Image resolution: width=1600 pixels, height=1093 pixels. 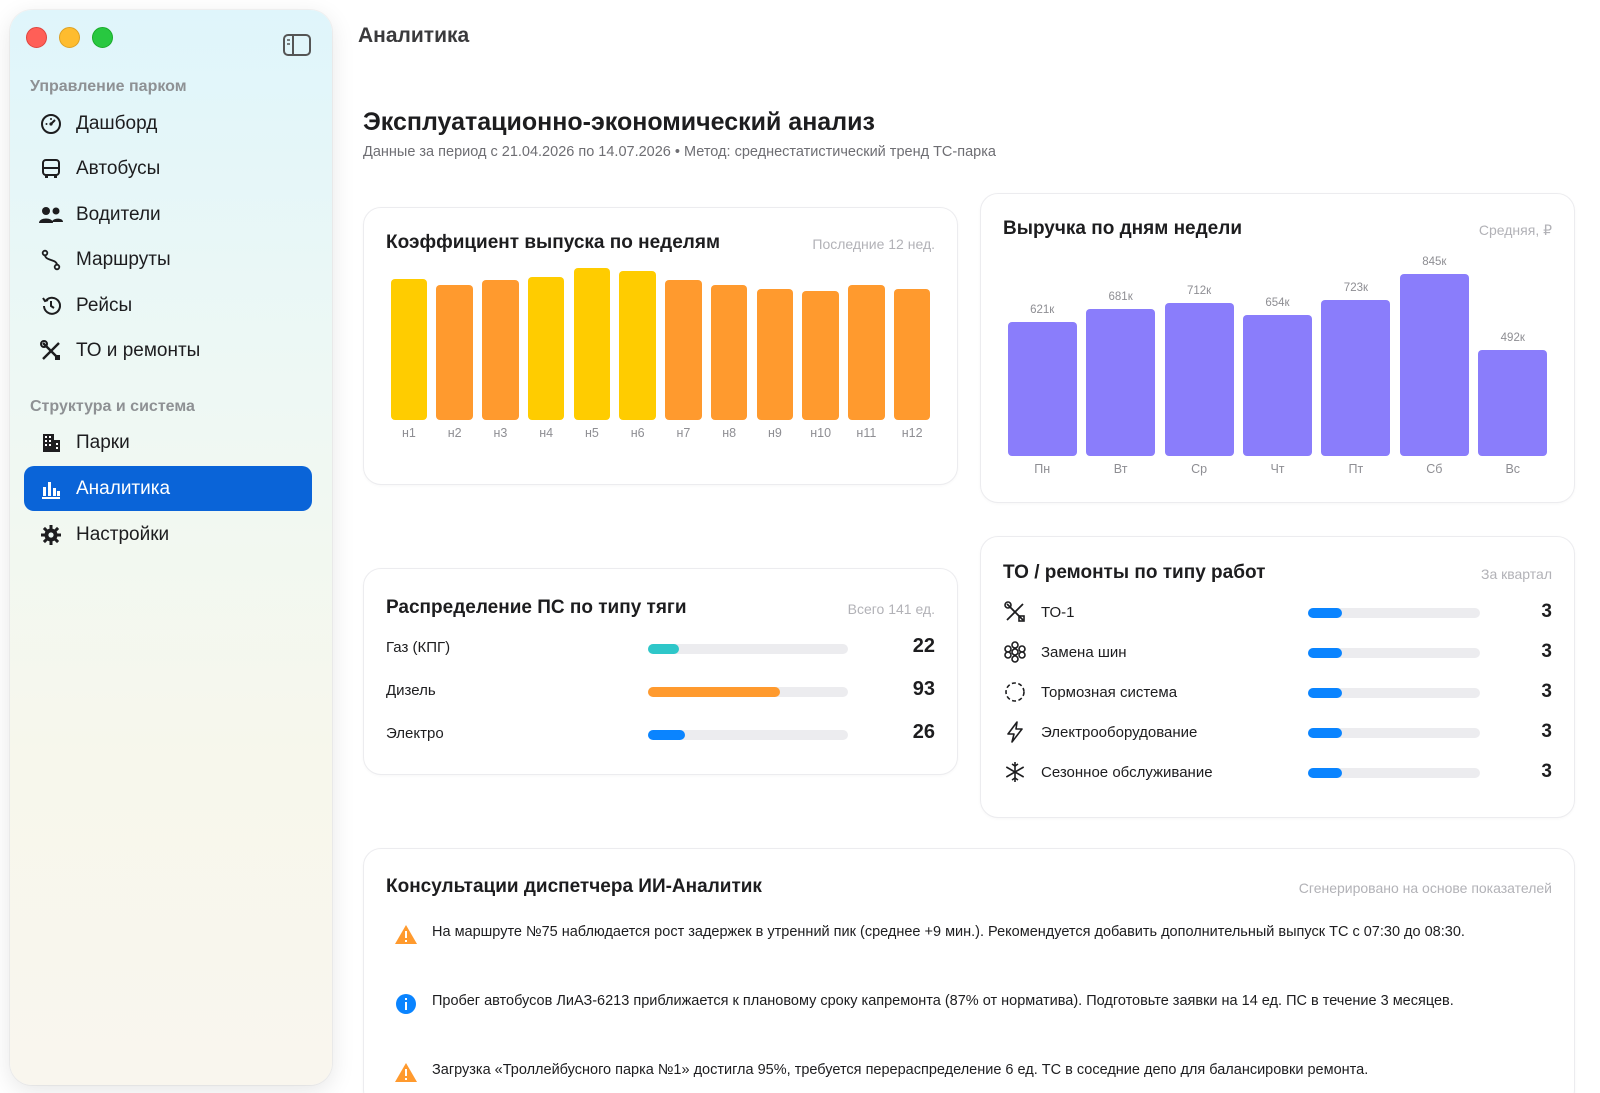 What do you see at coordinates (1277, 773) in the screenshot?
I see `maintenance-row: Сезонное обслуживание 3` at bounding box center [1277, 773].